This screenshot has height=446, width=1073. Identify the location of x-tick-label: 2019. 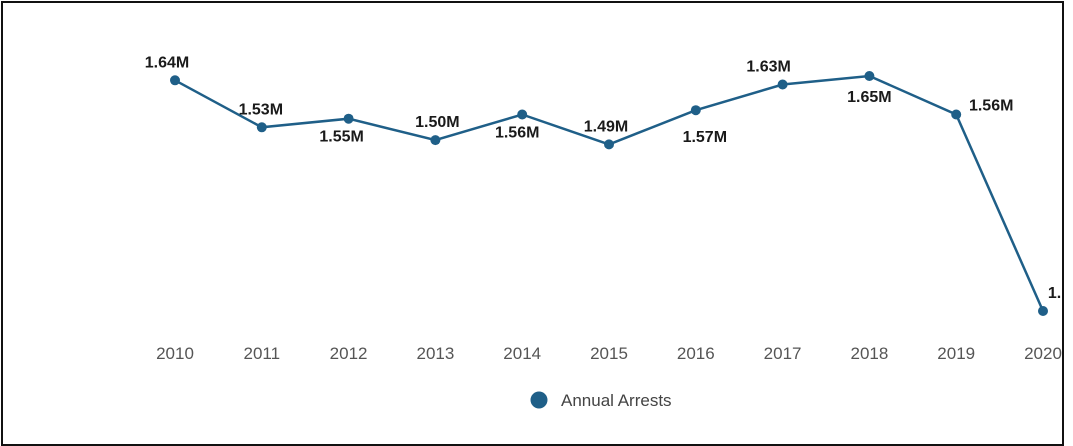
(956, 353).